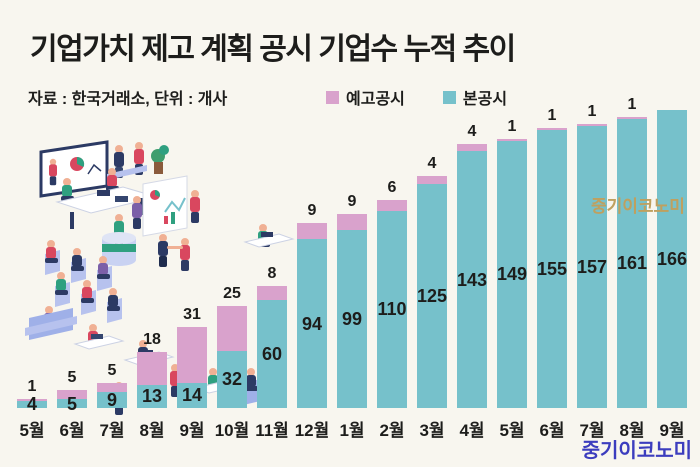 This screenshot has width=700, height=467. I want to click on main-segment: 4, so click(32, 404).